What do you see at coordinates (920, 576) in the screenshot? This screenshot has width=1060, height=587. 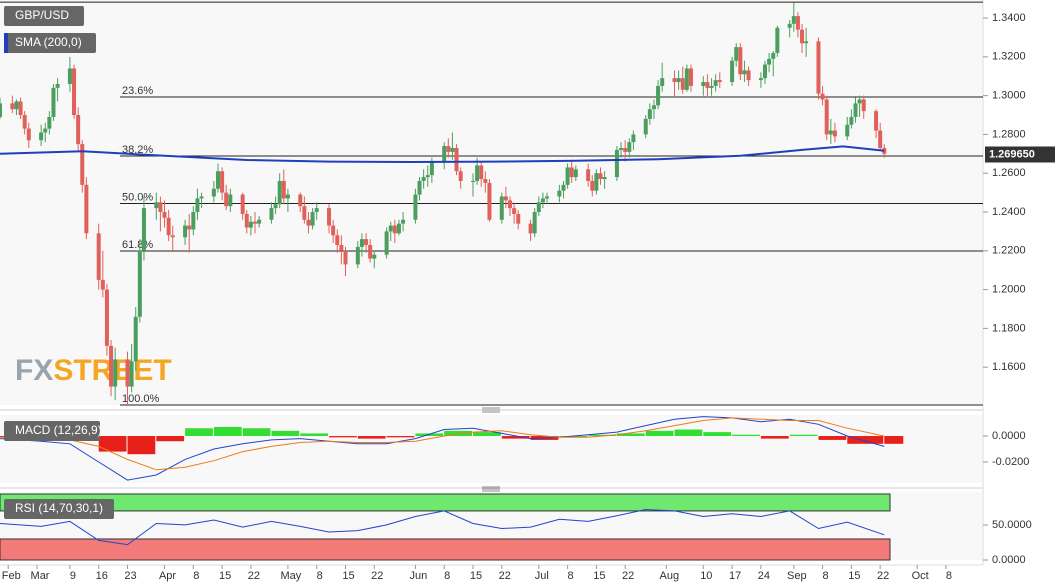 I see `x-tick-label: Oct` at bounding box center [920, 576].